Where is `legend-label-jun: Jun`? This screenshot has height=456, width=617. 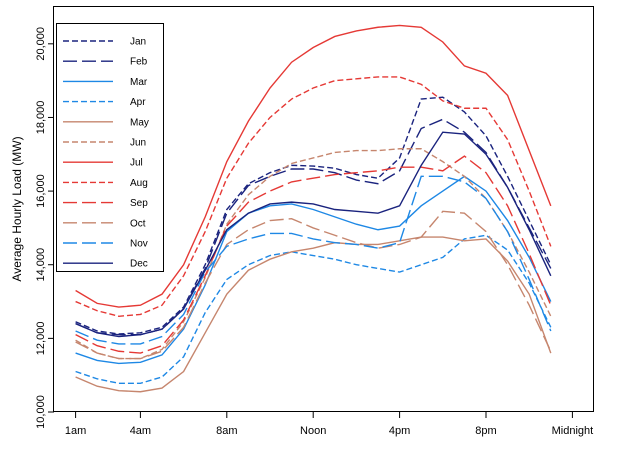 legend-label-jun: Jun is located at coordinates (138, 143).